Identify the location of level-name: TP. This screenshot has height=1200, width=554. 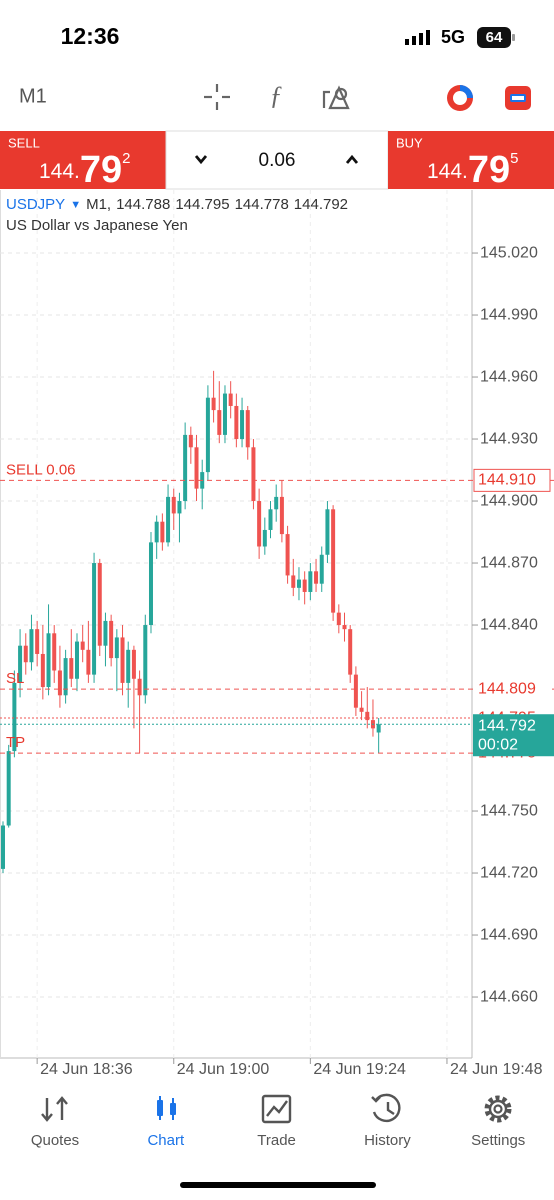
(15, 742).